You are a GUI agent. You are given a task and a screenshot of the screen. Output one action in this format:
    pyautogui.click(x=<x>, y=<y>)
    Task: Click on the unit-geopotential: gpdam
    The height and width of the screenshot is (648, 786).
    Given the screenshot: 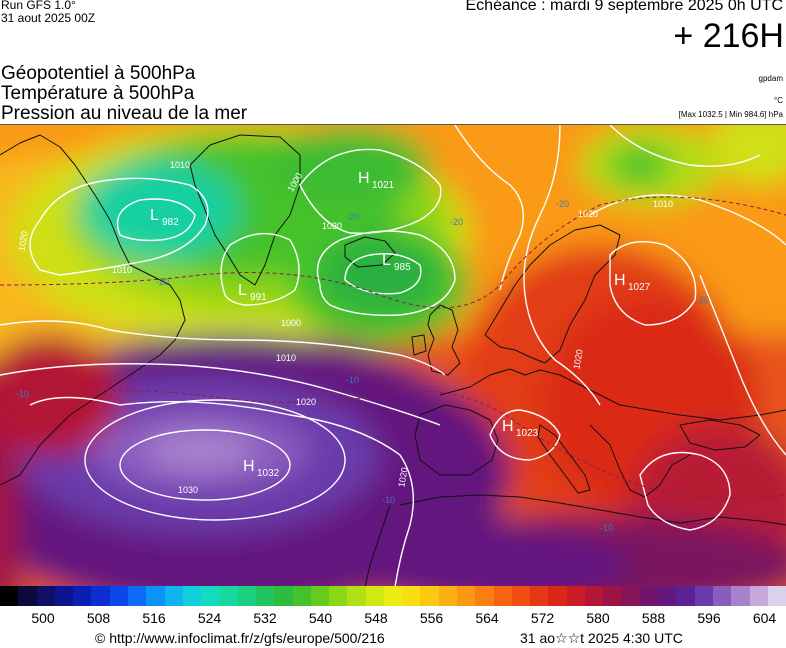 What is the action you would take?
    pyautogui.click(x=770, y=78)
    